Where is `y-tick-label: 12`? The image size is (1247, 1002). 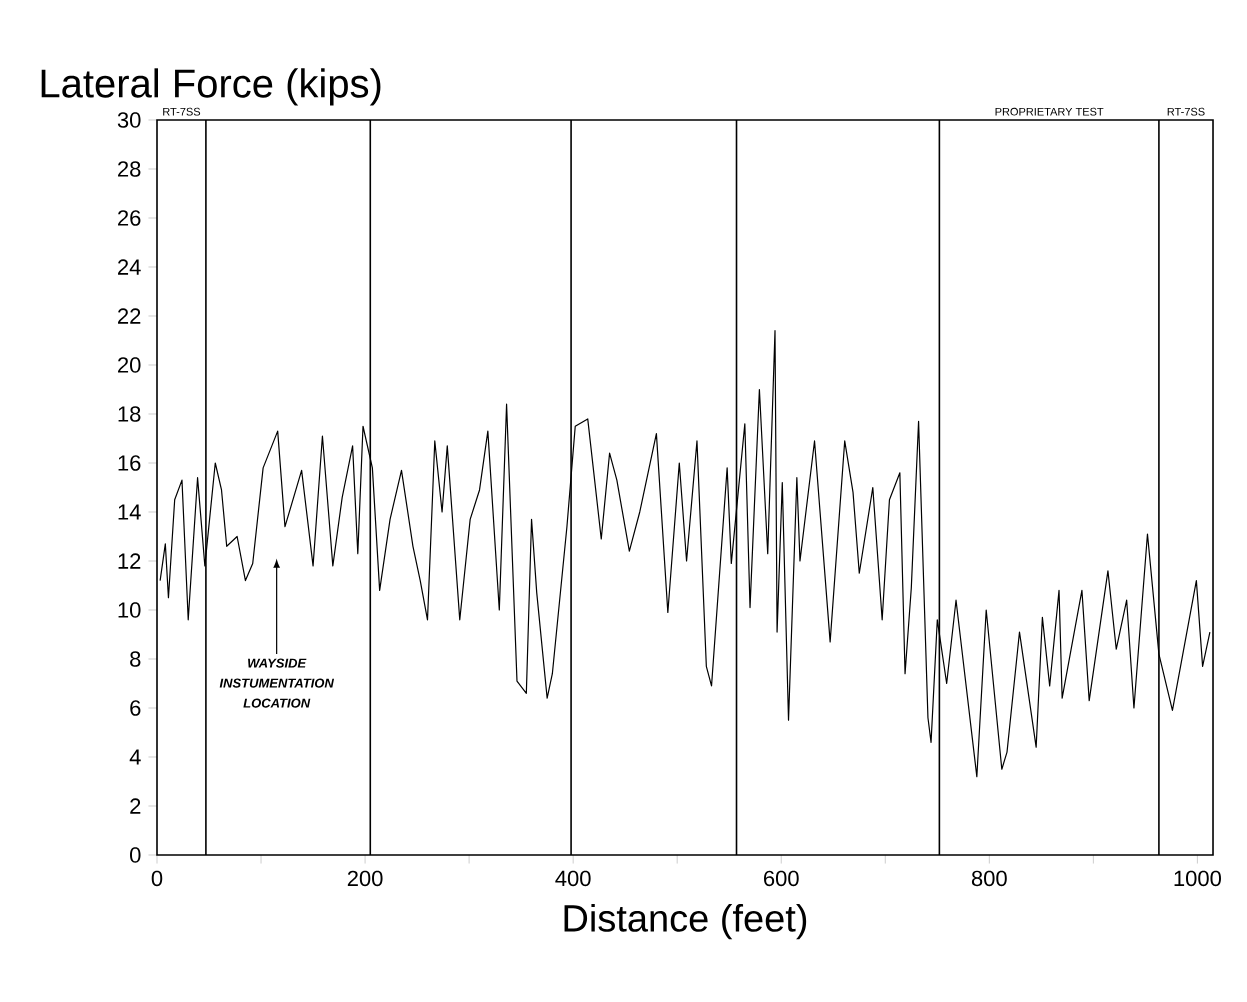 y-tick-label: 12 is located at coordinates (129, 561).